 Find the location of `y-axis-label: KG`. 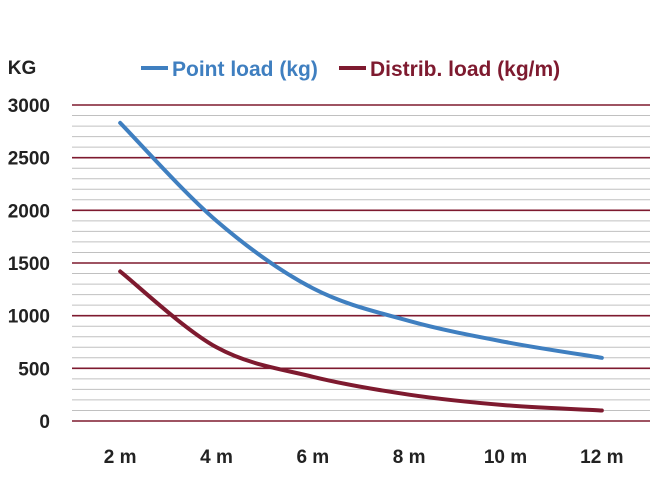

y-axis-label: KG is located at coordinates (22, 68).